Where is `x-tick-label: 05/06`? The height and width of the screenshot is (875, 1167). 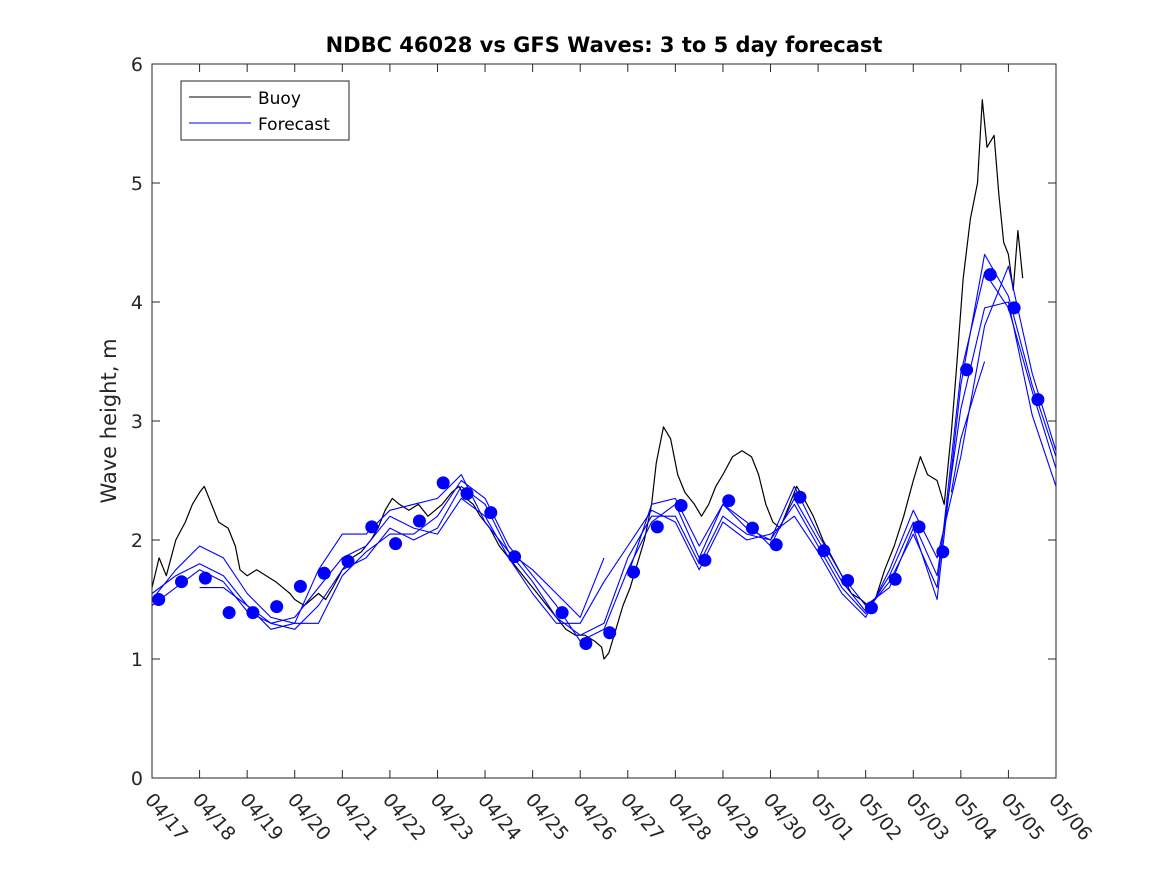
x-tick-label: 05/06 is located at coordinates (1070, 817).